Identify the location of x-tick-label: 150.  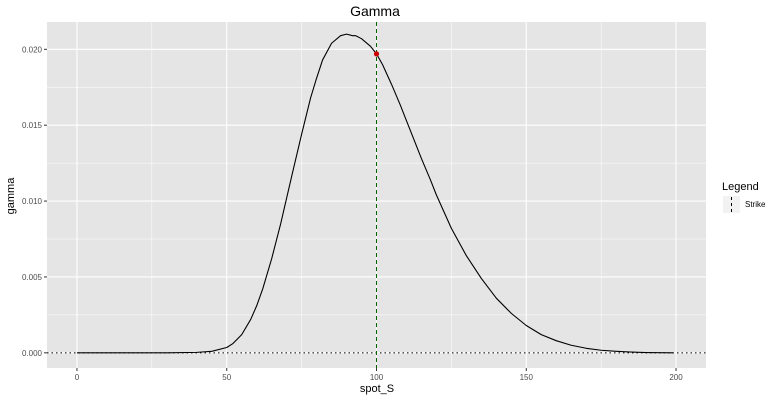
(527, 377).